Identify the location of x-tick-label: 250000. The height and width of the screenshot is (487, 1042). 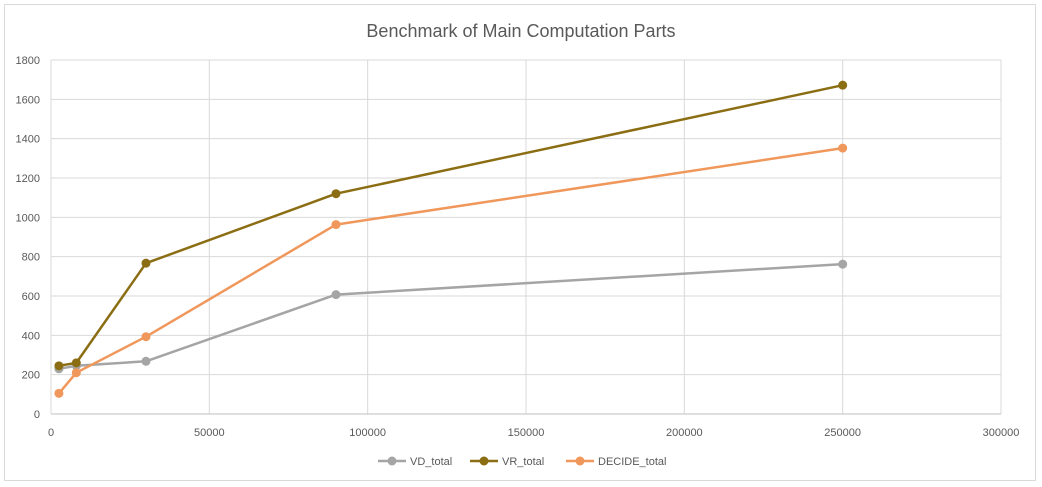
(842, 433).